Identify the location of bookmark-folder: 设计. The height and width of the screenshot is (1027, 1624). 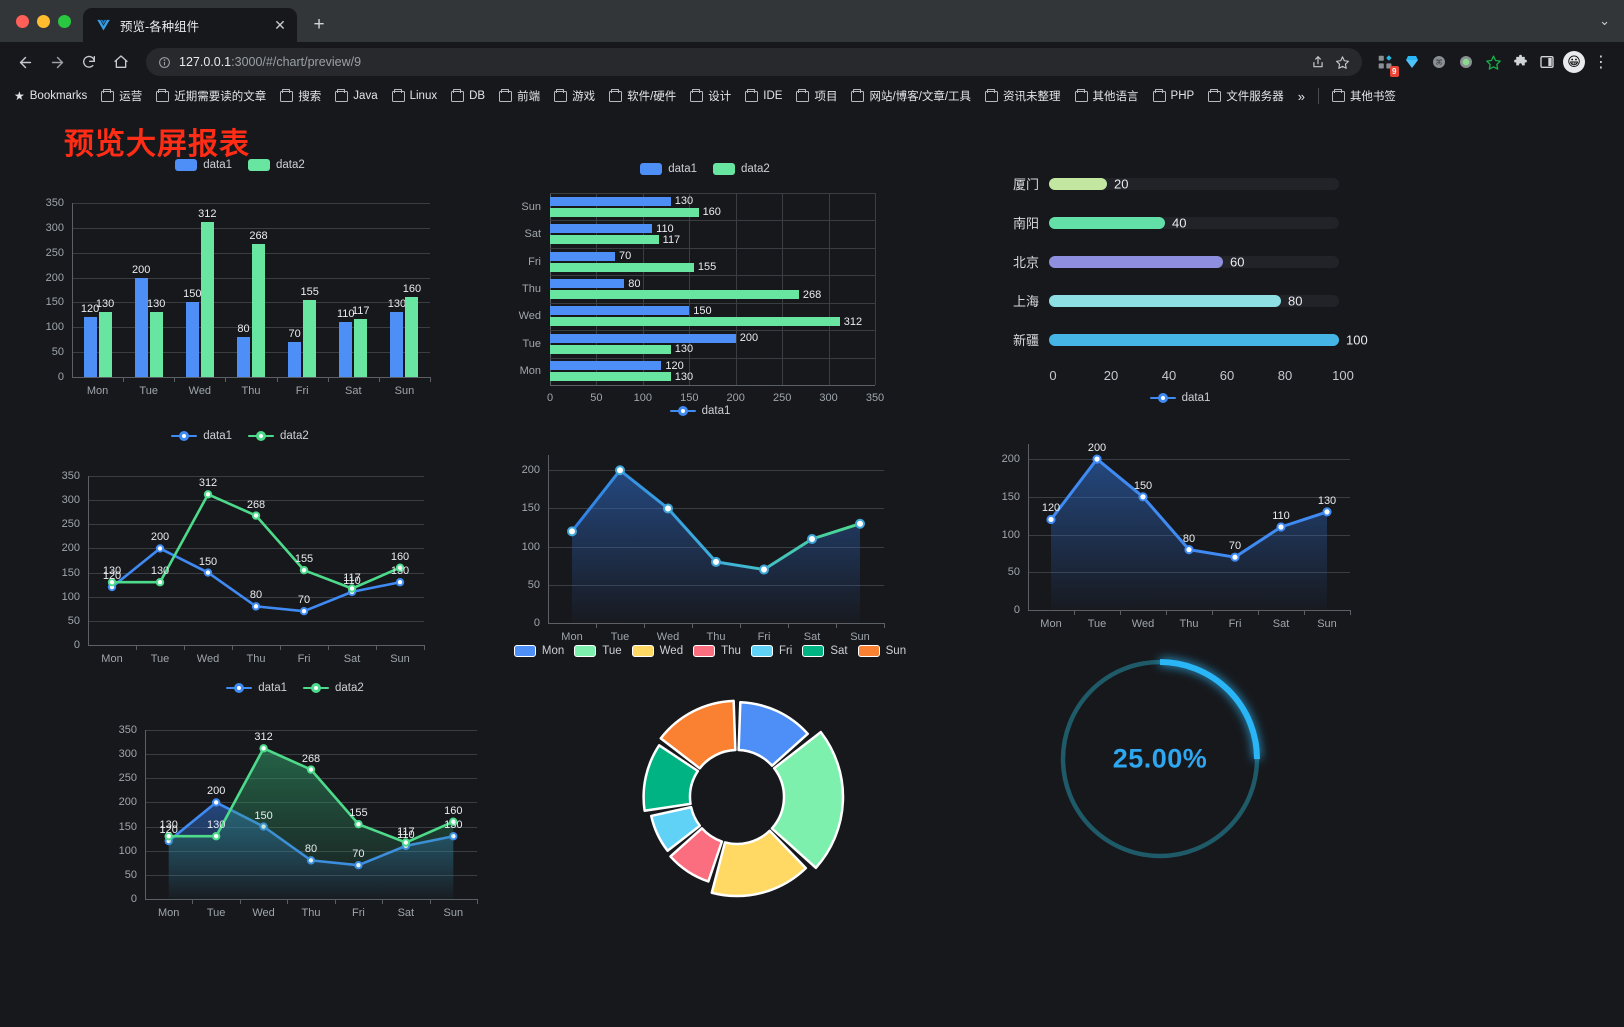
(710, 96).